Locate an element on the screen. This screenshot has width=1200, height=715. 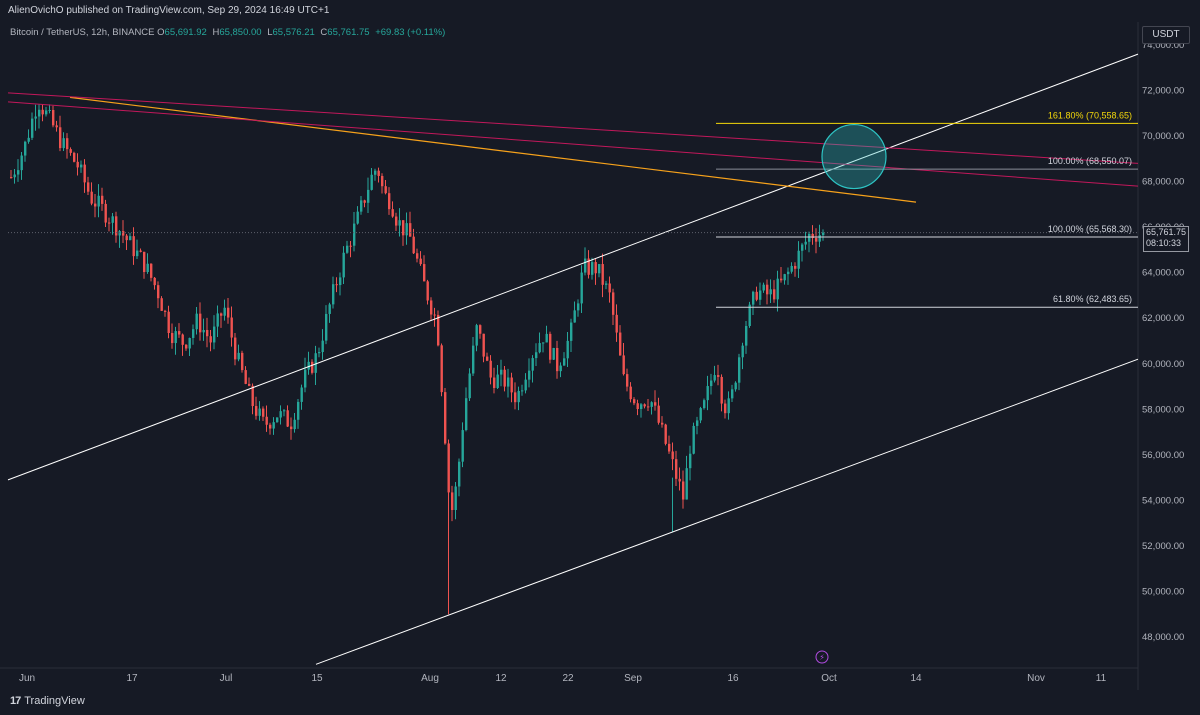
y-tick-label: 60,000.00 is located at coordinates (1163, 364).